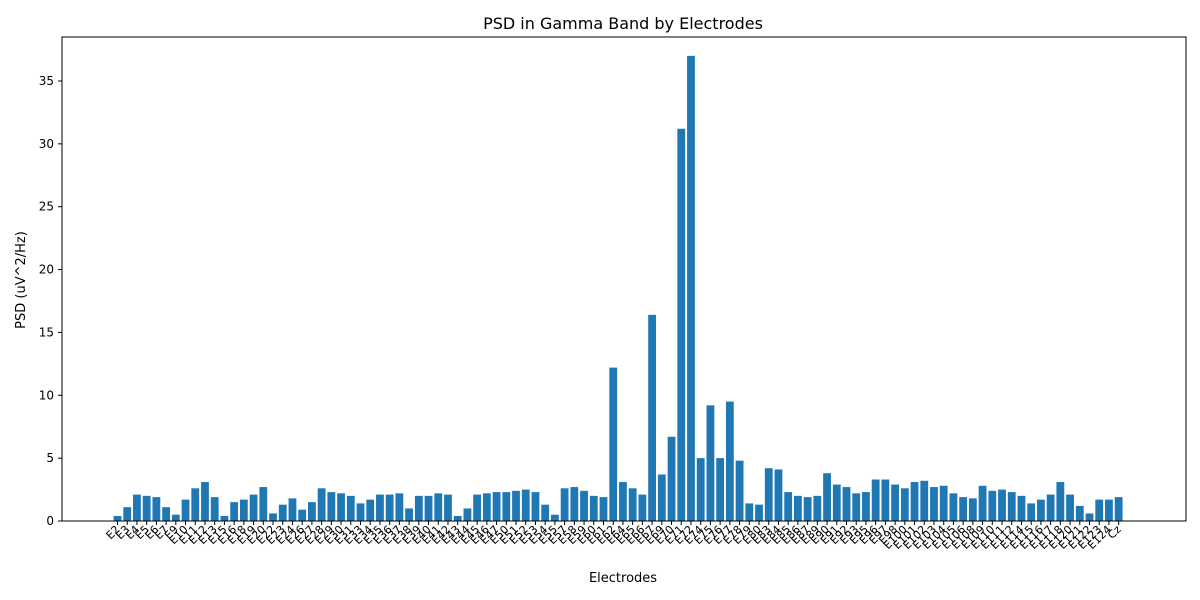  I want to click on bar-e55, so click(555, 517).